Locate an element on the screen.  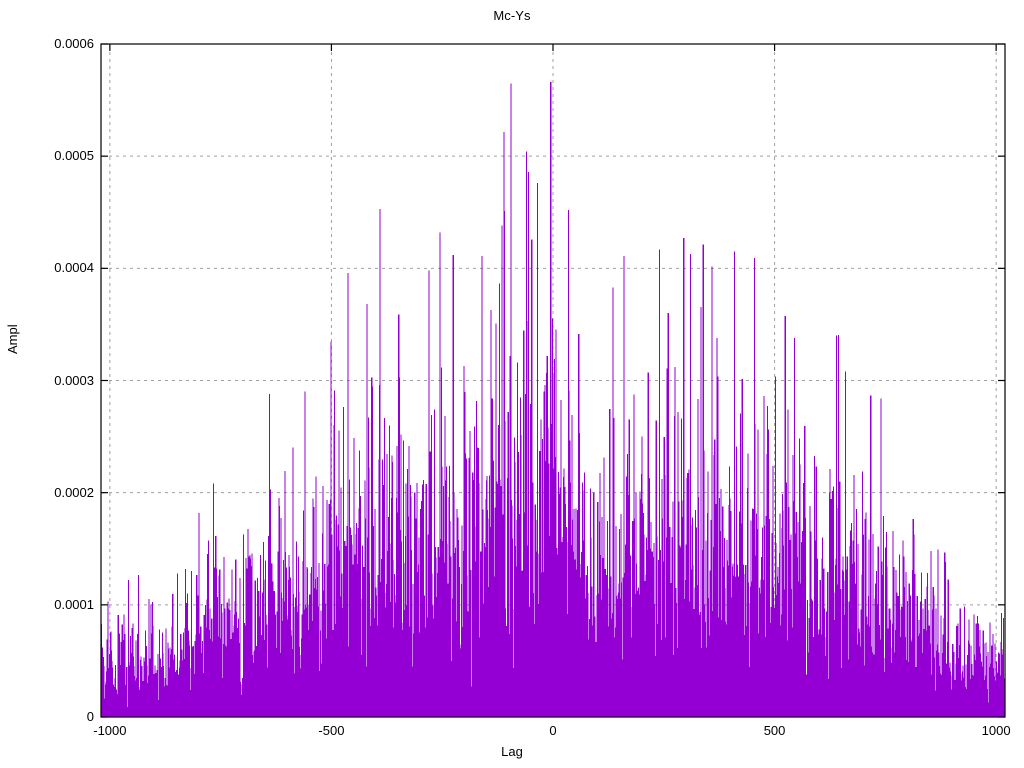
y-tick-2: 0.0002 is located at coordinates (57, 492).